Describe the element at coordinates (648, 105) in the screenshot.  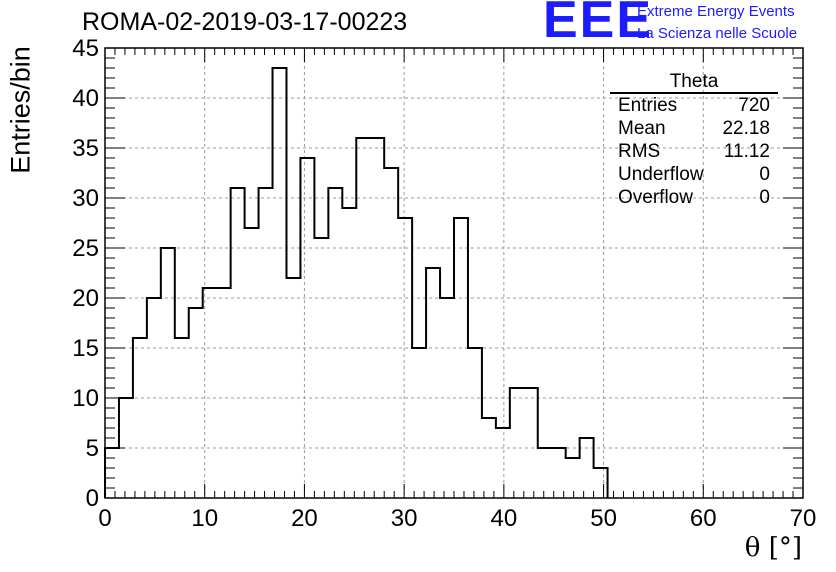
I see `stats-label: Entries` at that location.